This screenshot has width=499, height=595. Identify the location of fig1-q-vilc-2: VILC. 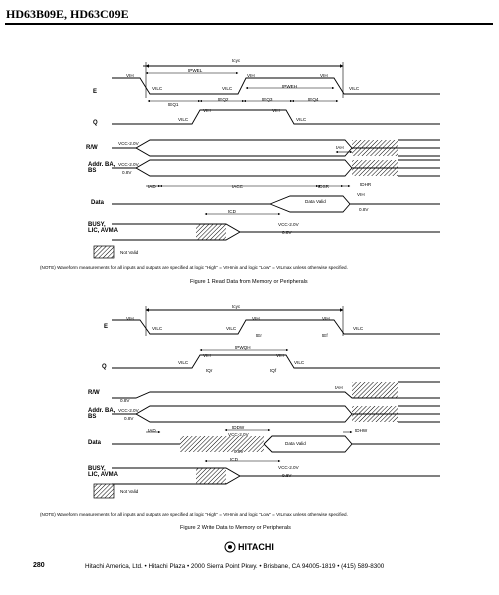
(301, 119).